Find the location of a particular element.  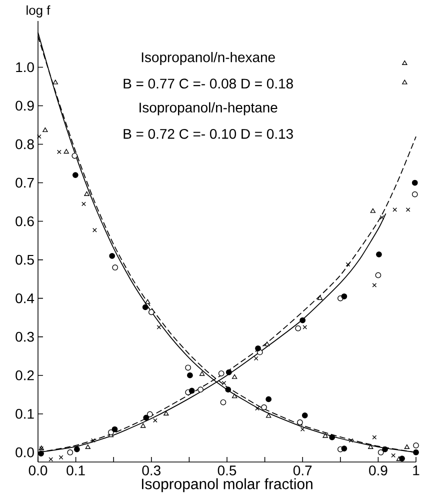

annotation: Isopropanol/n-heptane is located at coordinates (209, 109).